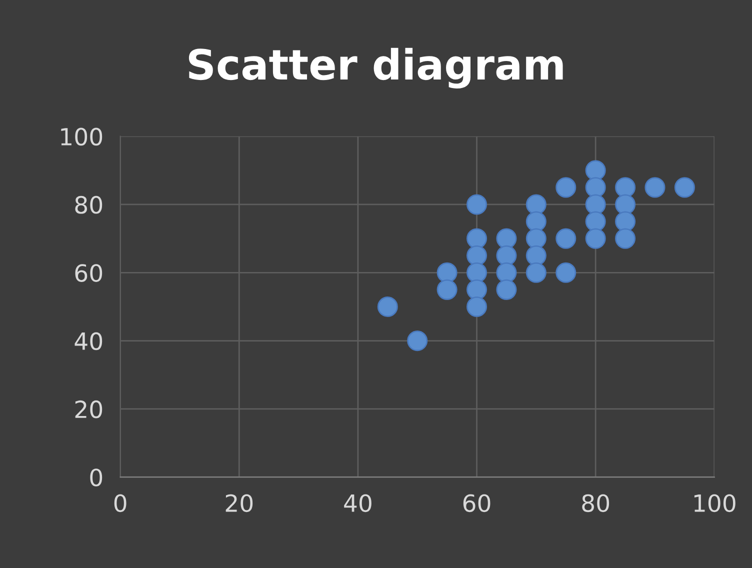 The image size is (752, 568). Describe the element at coordinates (715, 503) in the screenshot. I see `x-tick-label: 100` at that location.